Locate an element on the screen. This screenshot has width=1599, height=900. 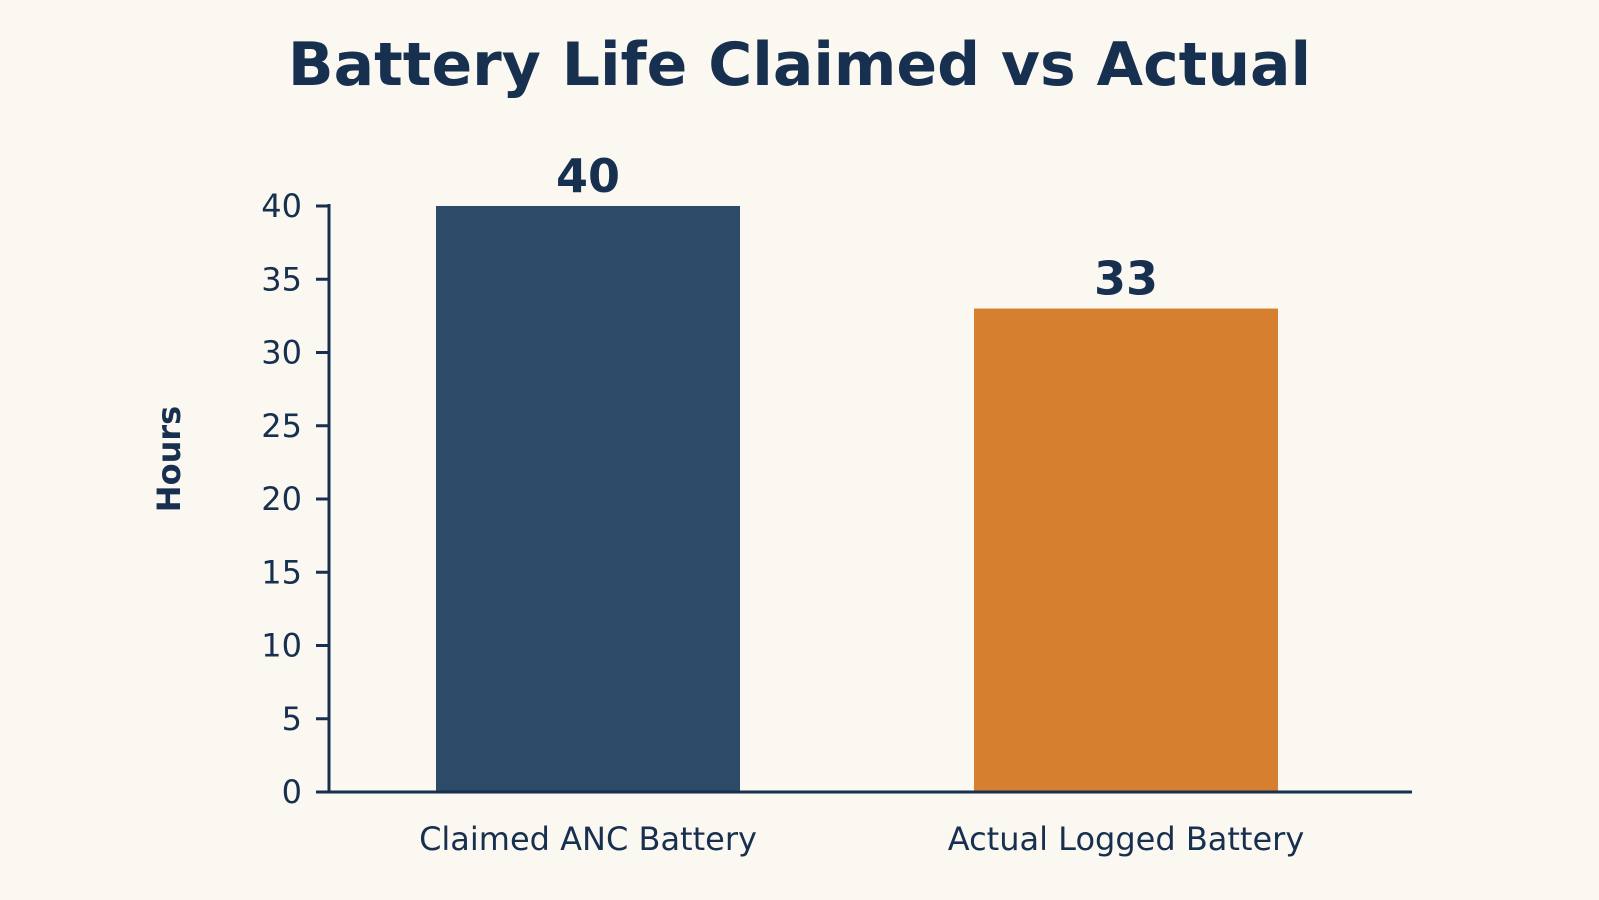
y-tick-label: 10 is located at coordinates (281, 646).